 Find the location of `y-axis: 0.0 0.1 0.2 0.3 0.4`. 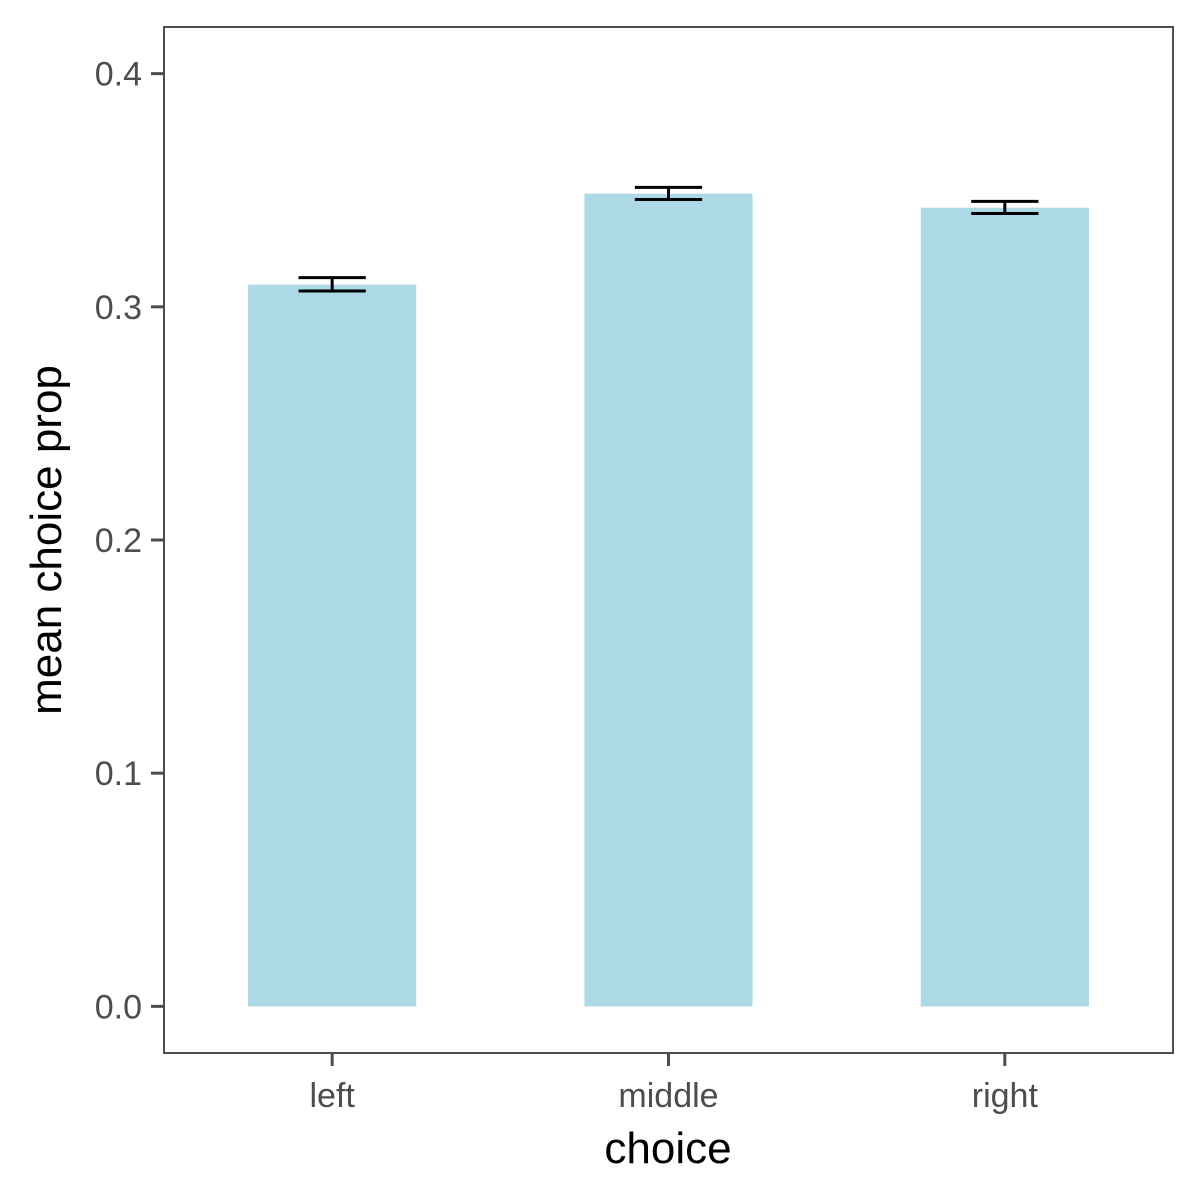

y-axis: 0.0 0.1 0.2 0.3 0.4 is located at coordinates (129, 541).